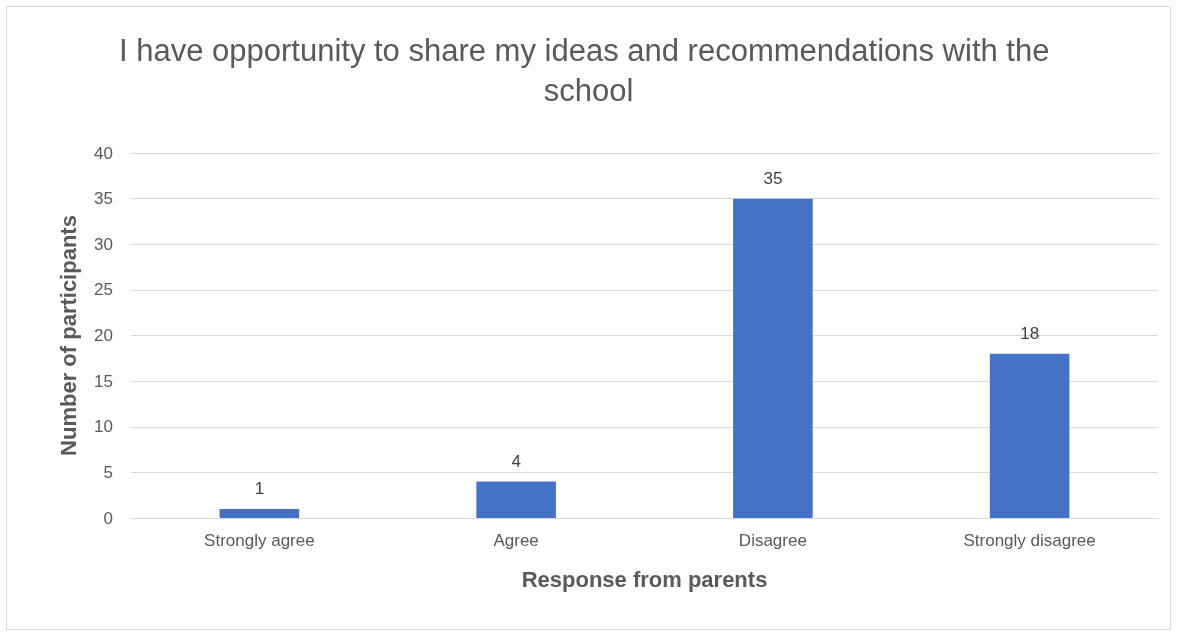 The image size is (1179, 635). What do you see at coordinates (103, 427) in the screenshot?
I see `y-tick-label: 10` at bounding box center [103, 427].